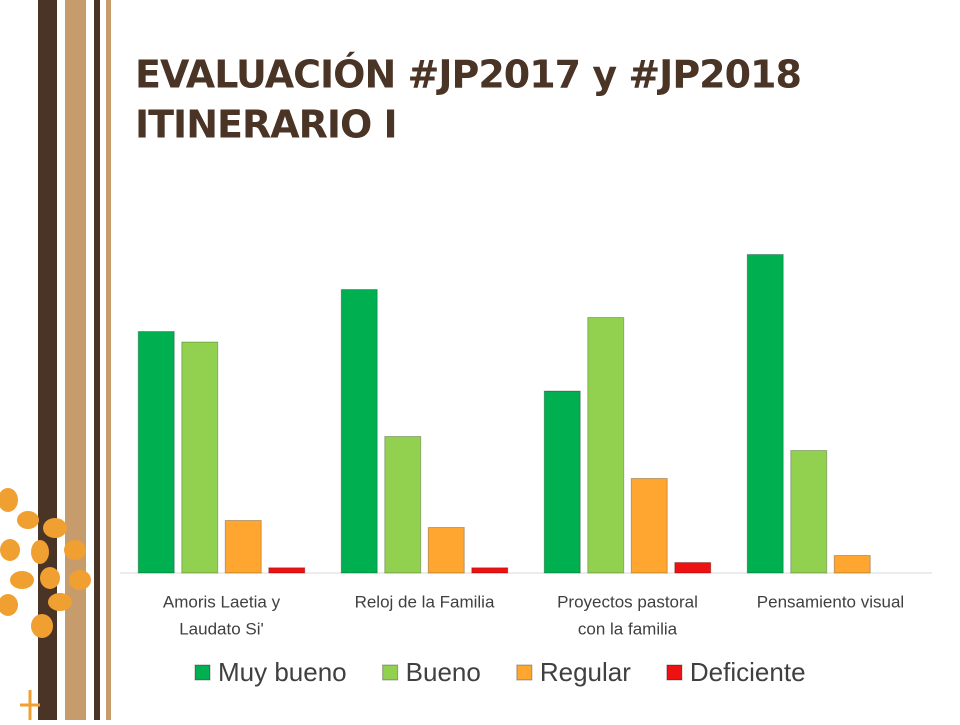  Describe the element at coordinates (222, 601) in the screenshot. I see `x-tick-label: Amoris Laetia y` at that location.